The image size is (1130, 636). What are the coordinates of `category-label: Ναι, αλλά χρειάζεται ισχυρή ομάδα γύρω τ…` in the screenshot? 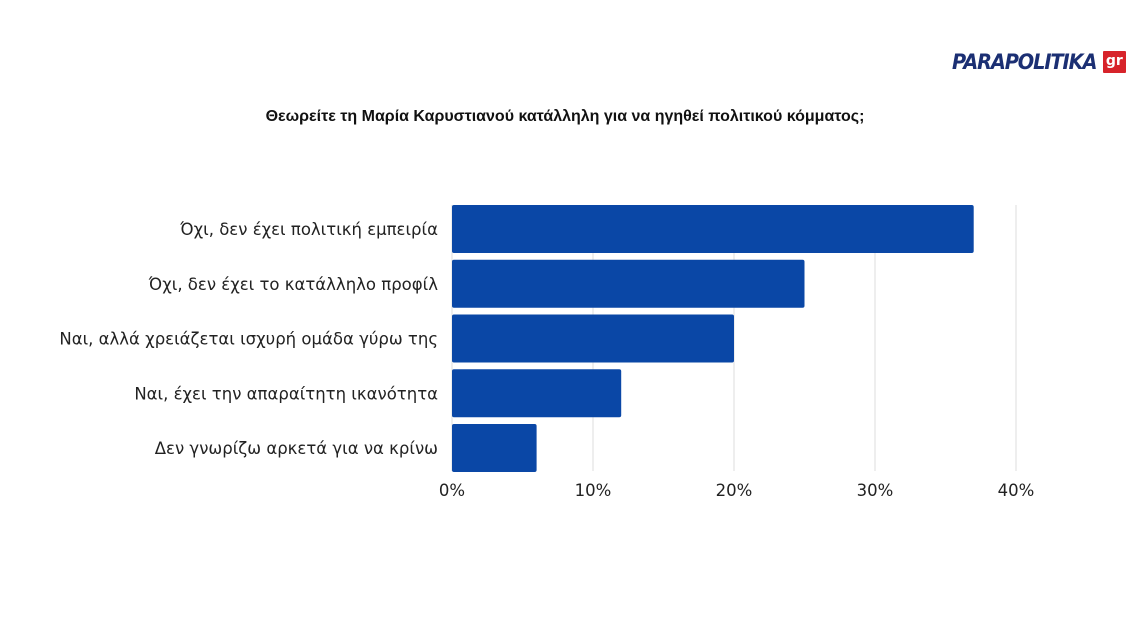 It's located at (248, 339).